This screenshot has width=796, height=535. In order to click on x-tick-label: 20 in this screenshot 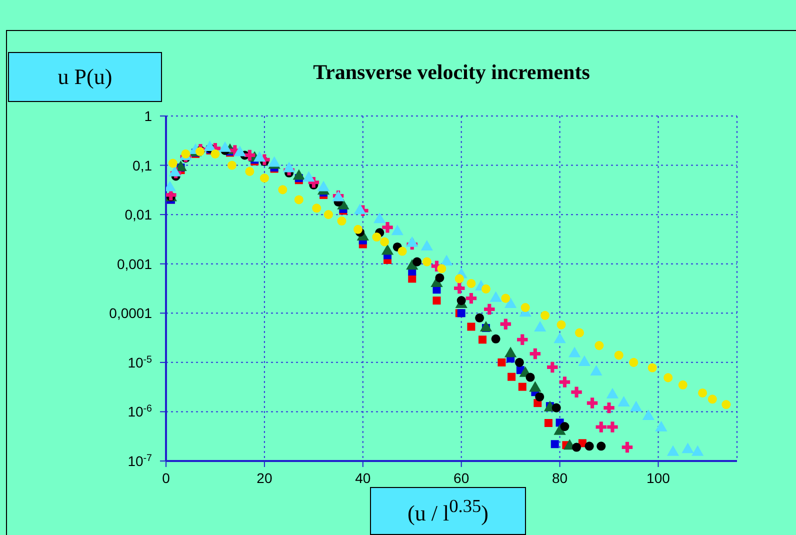, I will do `click(264, 478)`.